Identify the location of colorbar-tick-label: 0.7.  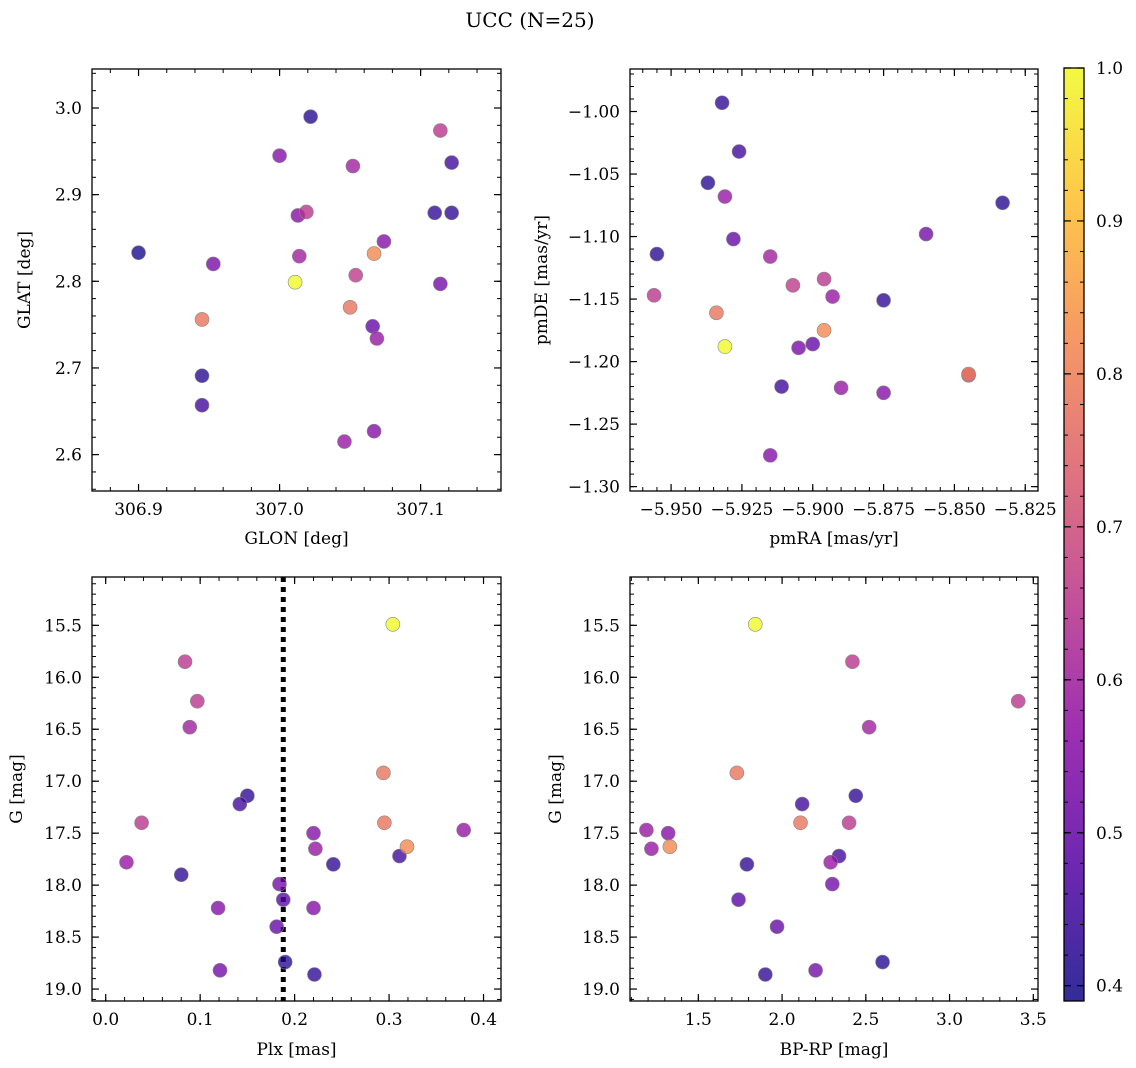
(1109, 528).